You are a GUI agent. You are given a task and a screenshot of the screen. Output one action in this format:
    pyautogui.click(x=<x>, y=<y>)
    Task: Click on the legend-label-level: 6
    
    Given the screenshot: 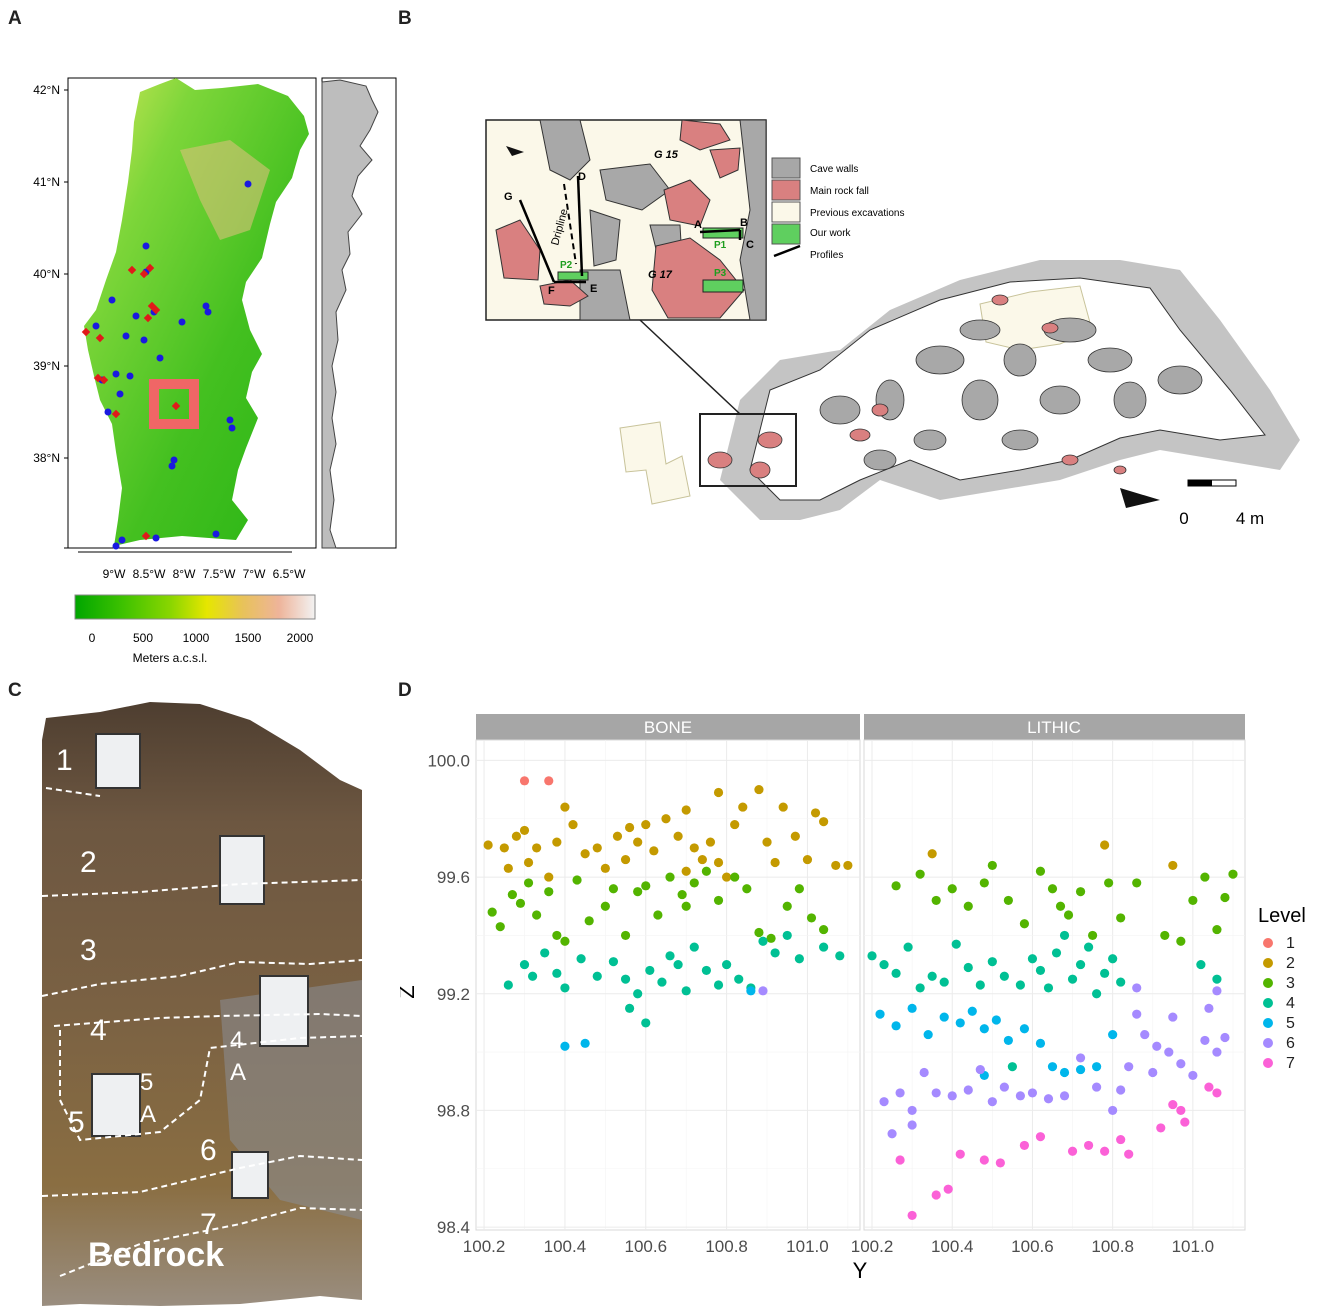 What is the action you would take?
    pyautogui.click(x=1290, y=1043)
    